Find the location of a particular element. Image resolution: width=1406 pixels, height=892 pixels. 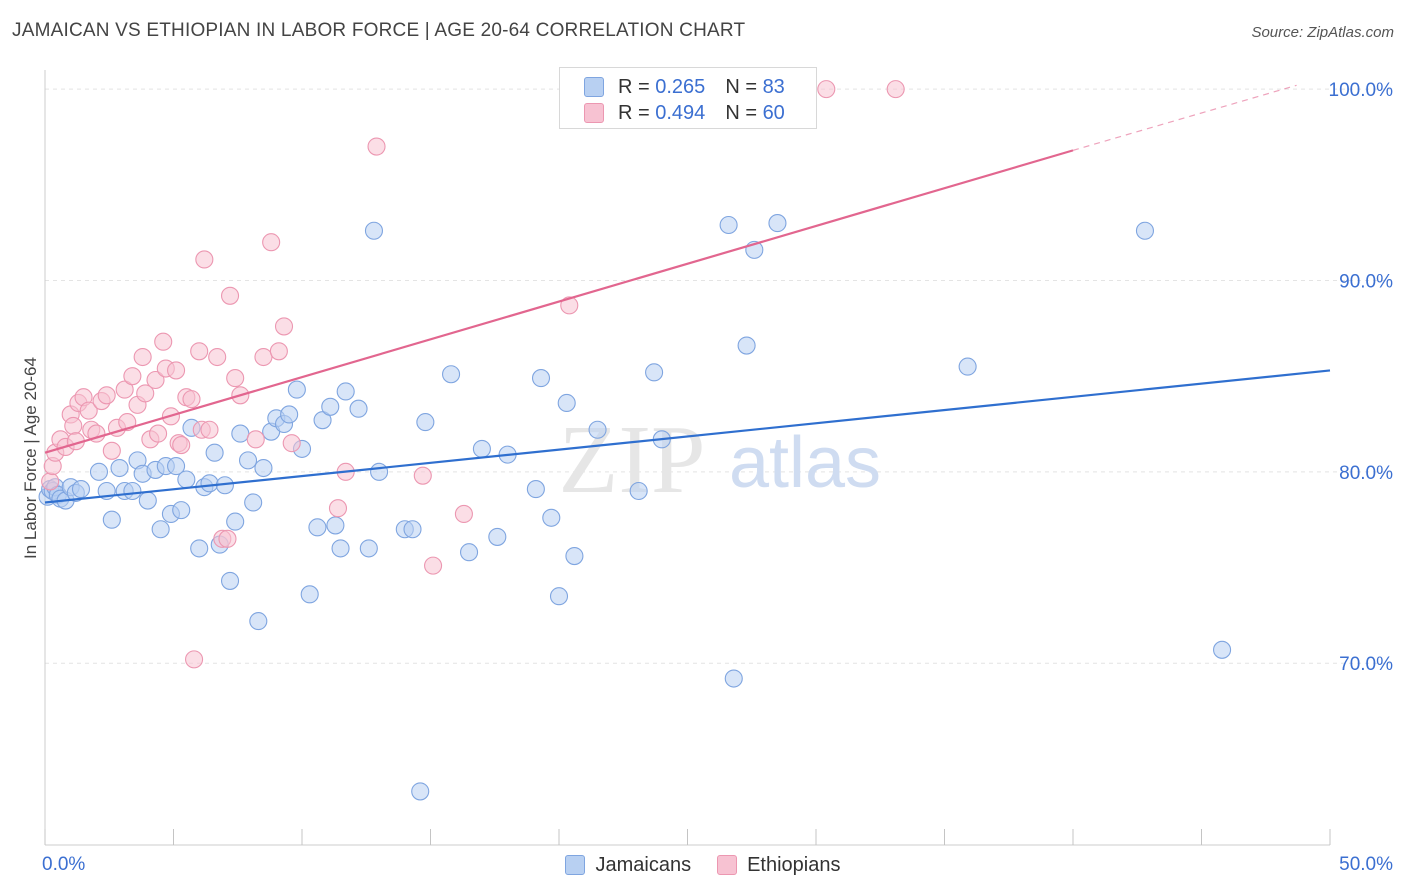

watermark-atlas: atlas is located at coordinates (805, 463).